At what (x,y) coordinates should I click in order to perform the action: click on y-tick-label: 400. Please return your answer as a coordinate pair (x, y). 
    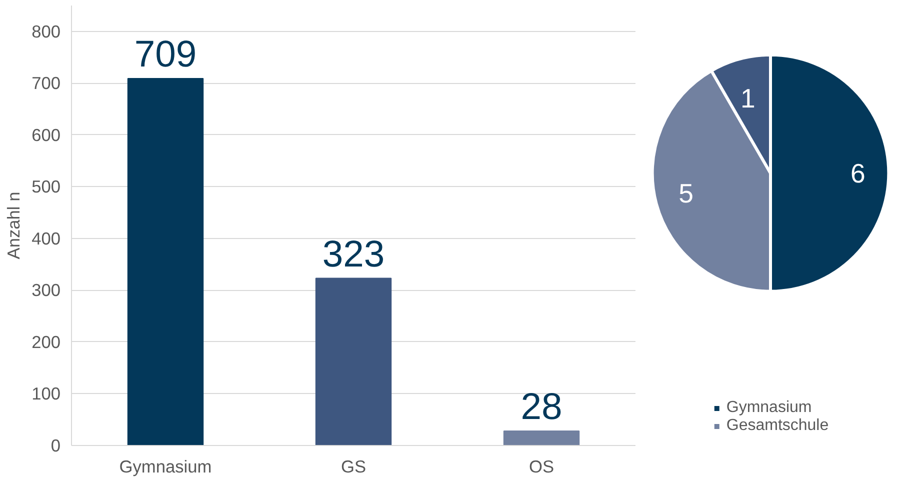
    Looking at the image, I should click on (46, 238).